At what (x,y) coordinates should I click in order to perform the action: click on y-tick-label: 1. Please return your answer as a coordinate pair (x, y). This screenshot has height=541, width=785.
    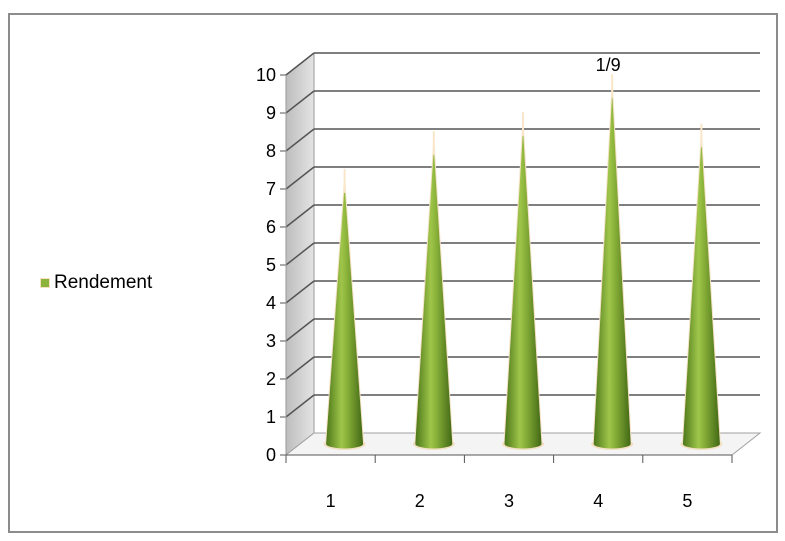
    Looking at the image, I should click on (271, 417).